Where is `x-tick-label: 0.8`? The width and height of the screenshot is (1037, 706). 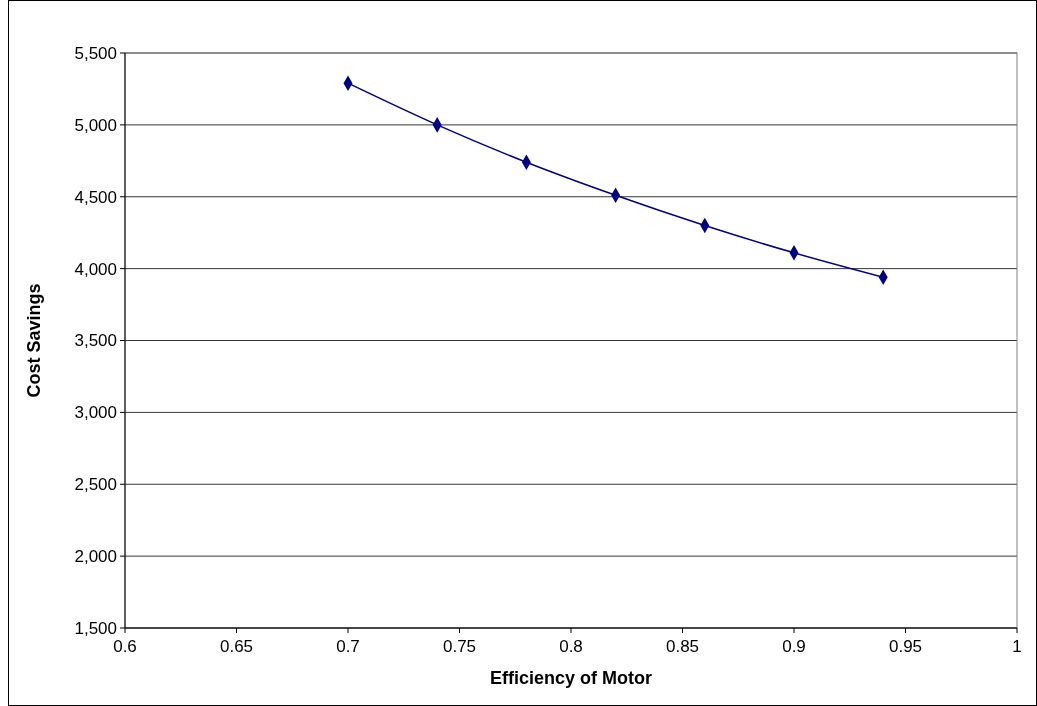
x-tick-label: 0.8 is located at coordinates (571, 646).